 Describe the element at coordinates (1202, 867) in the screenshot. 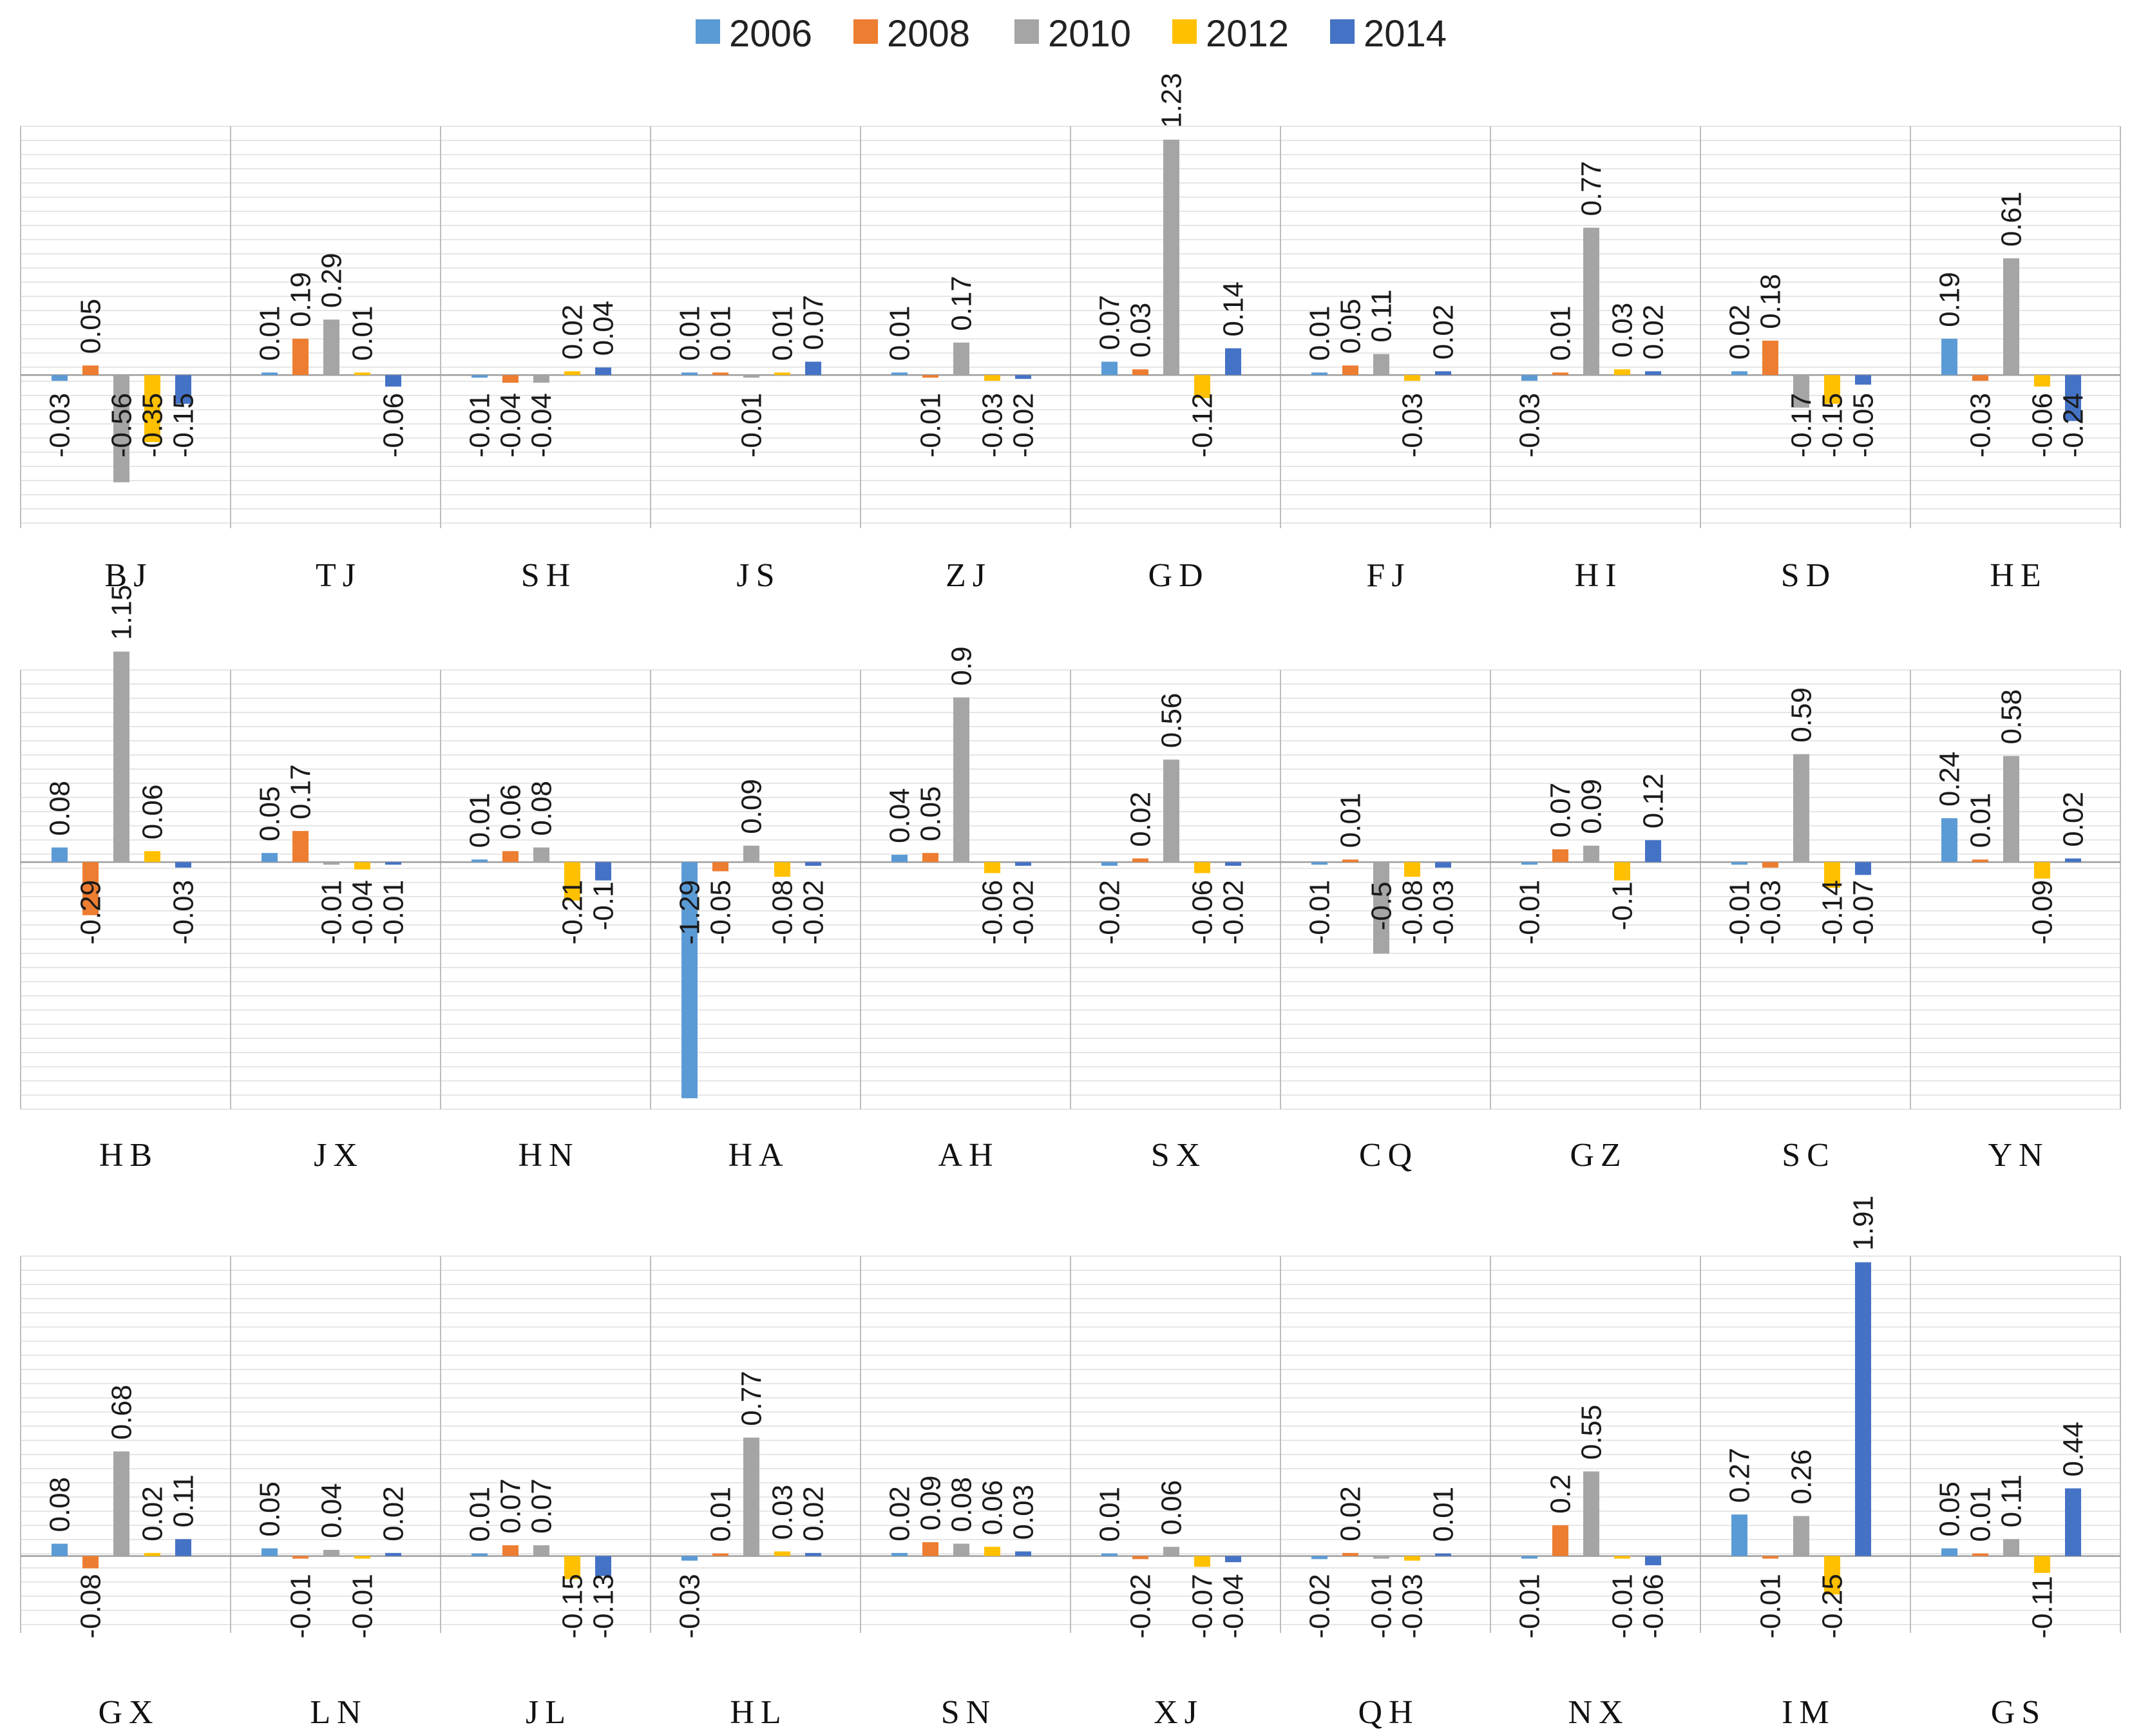

I see `bar-SX-2012` at that location.